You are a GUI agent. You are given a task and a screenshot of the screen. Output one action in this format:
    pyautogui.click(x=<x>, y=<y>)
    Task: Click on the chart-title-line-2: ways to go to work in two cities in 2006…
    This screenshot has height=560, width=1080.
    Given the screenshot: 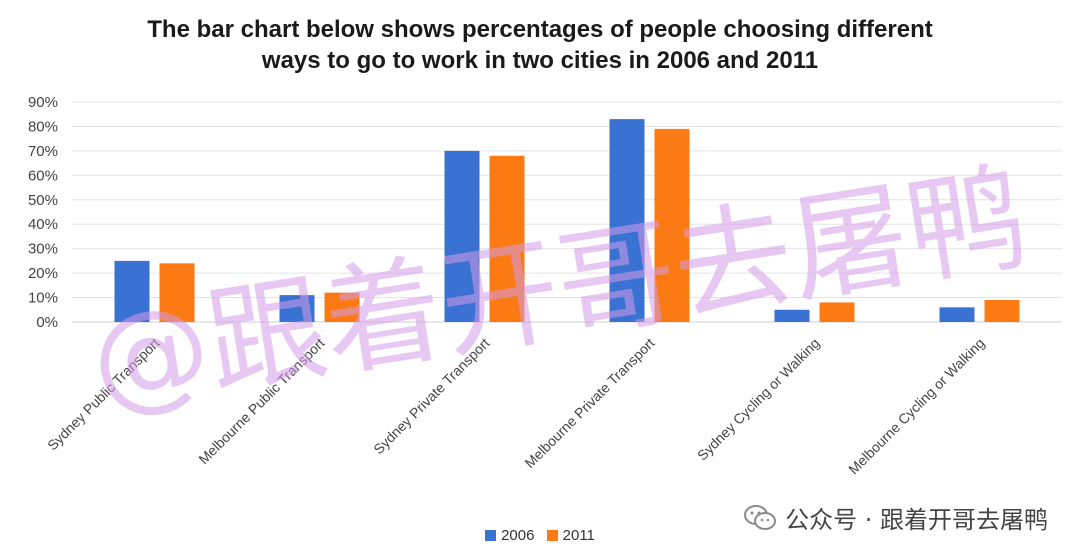 What is the action you would take?
    pyautogui.click(x=540, y=60)
    